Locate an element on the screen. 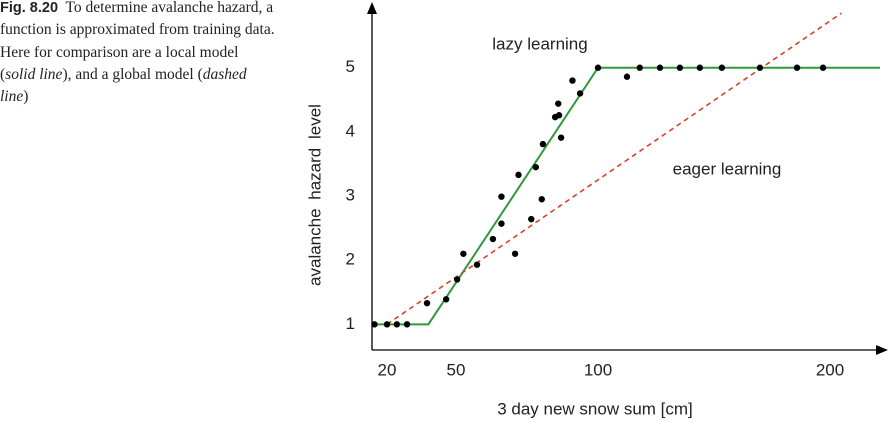  x-tick-label: 200 is located at coordinates (830, 369).